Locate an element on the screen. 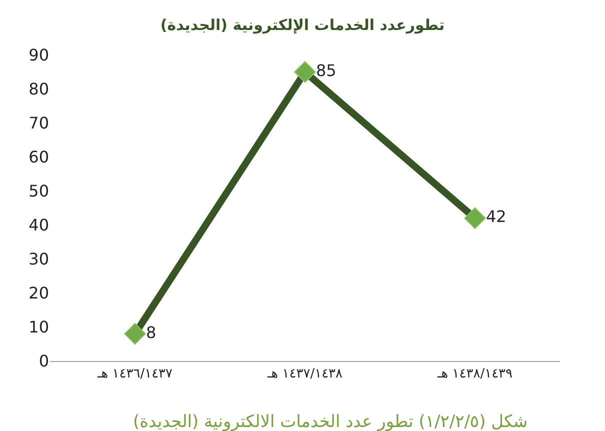 Image resolution: width=605 pixels, height=431 pixels. y-tick-label: 30 is located at coordinates (38, 259).